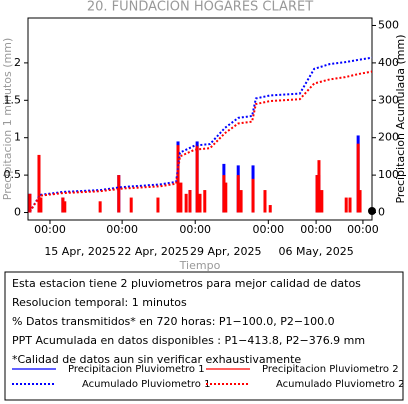 The height and width of the screenshot is (404, 408). I want to click on y-axis-label: Precipitacion 1 minutos (mm), so click(7, 119).